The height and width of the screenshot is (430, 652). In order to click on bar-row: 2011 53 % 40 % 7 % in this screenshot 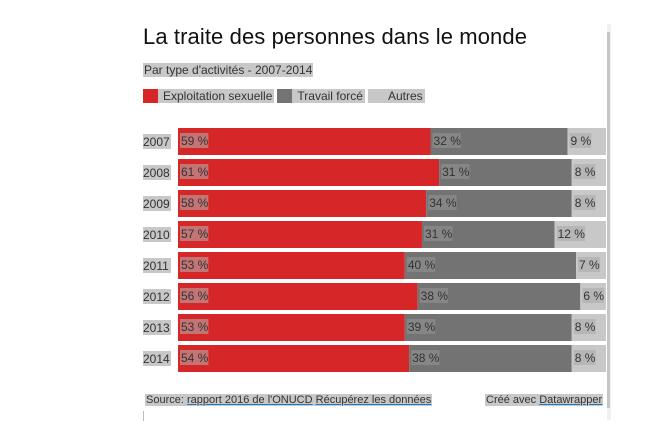, I will do `click(374, 265)`.